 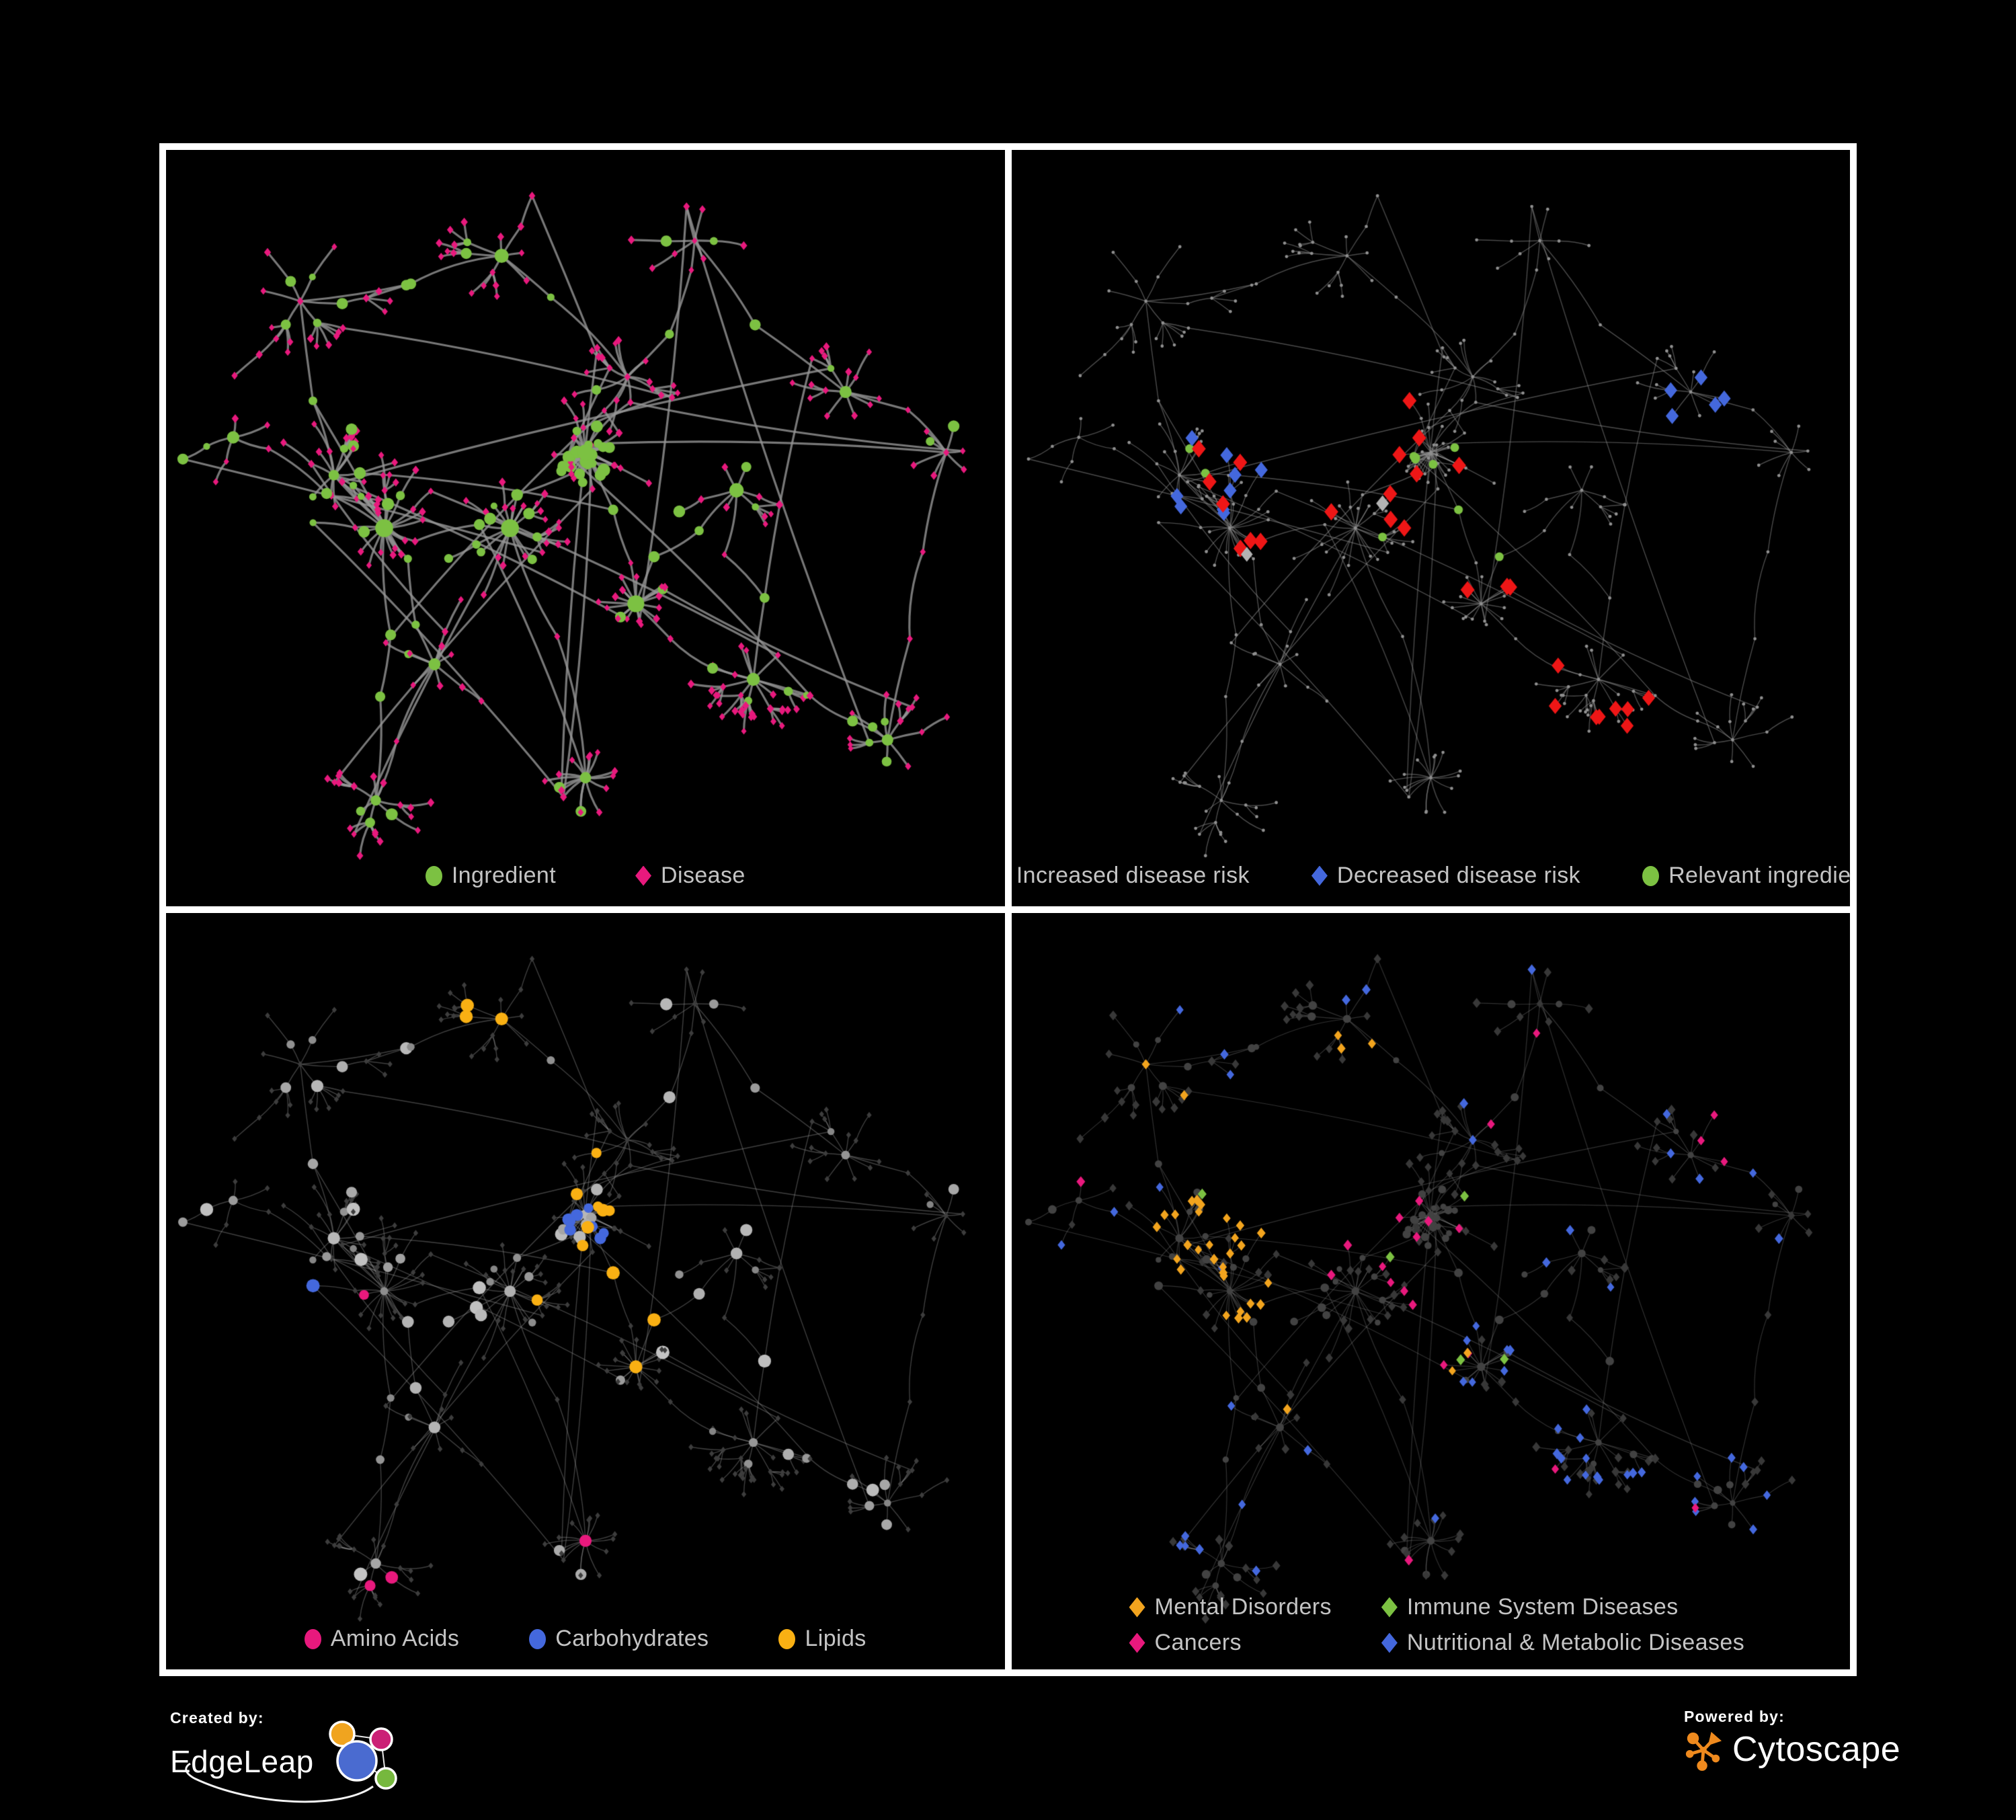 I want to click on legend-item: Amino Acids, so click(x=382, y=1639).